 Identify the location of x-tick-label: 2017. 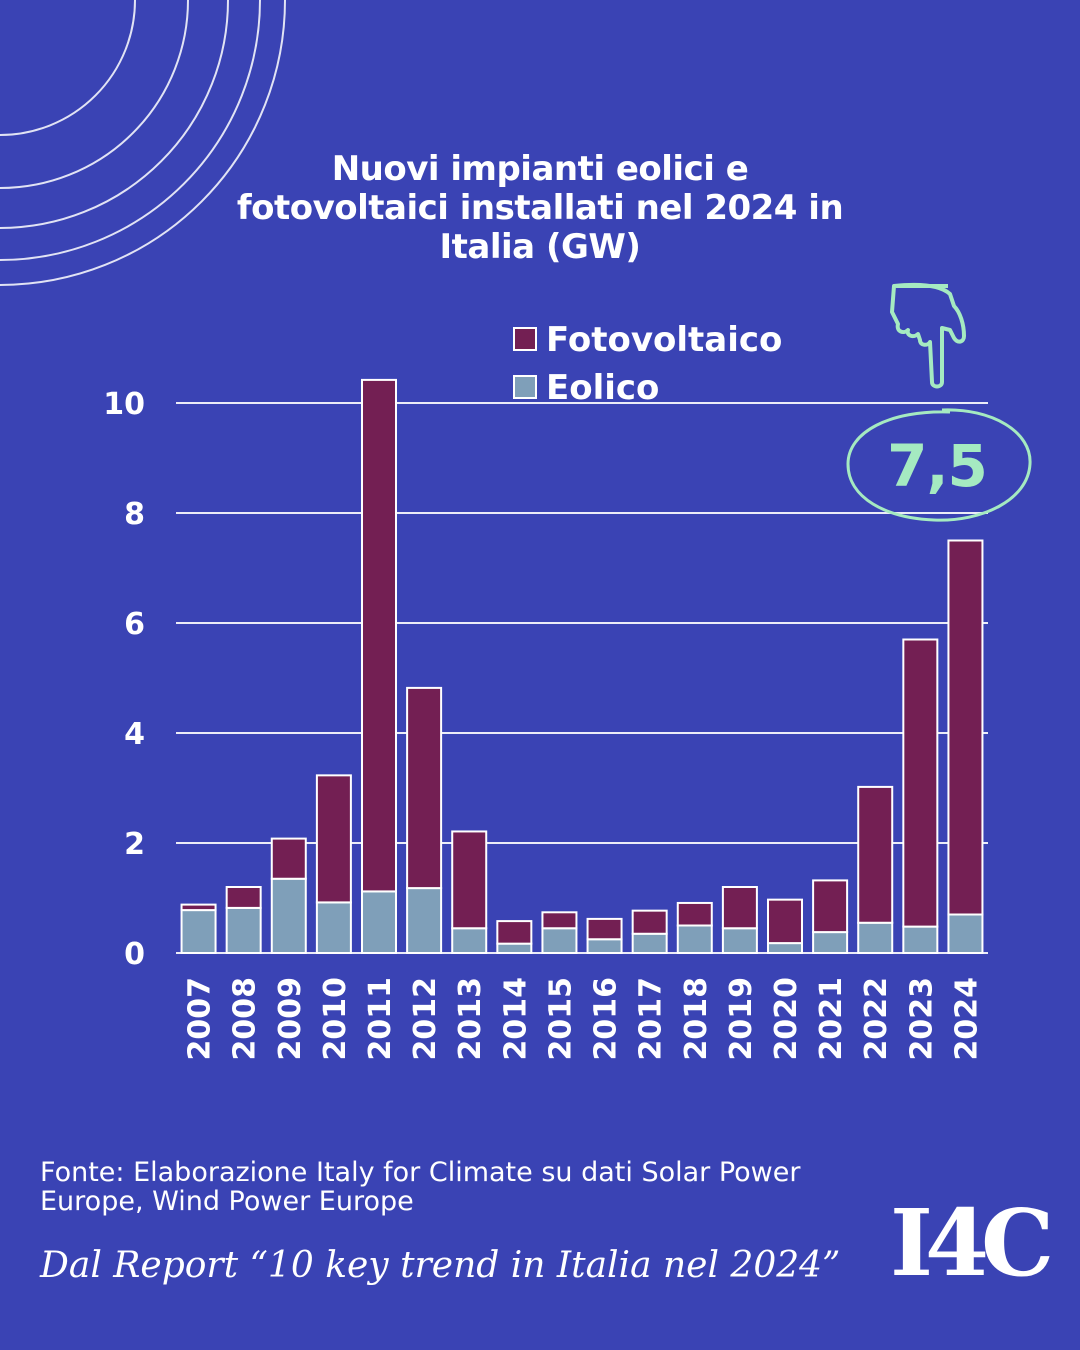
(651, 1019).